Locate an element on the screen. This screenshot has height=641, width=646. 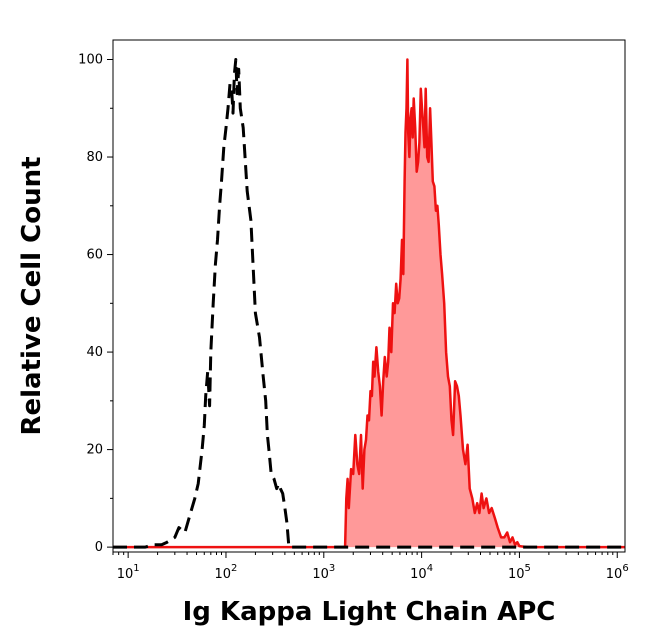
y-tick-label: 100 is located at coordinates (90, 60).